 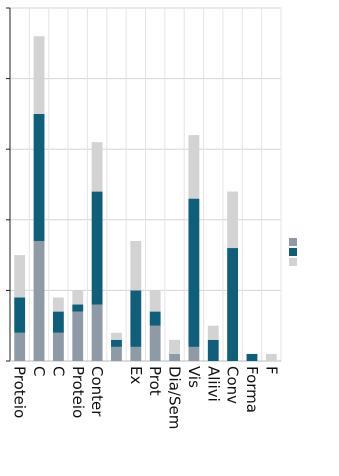 What do you see at coordinates (213, 332) in the screenshot?
I see `bar-segment-s3-c11` at bounding box center [213, 332].